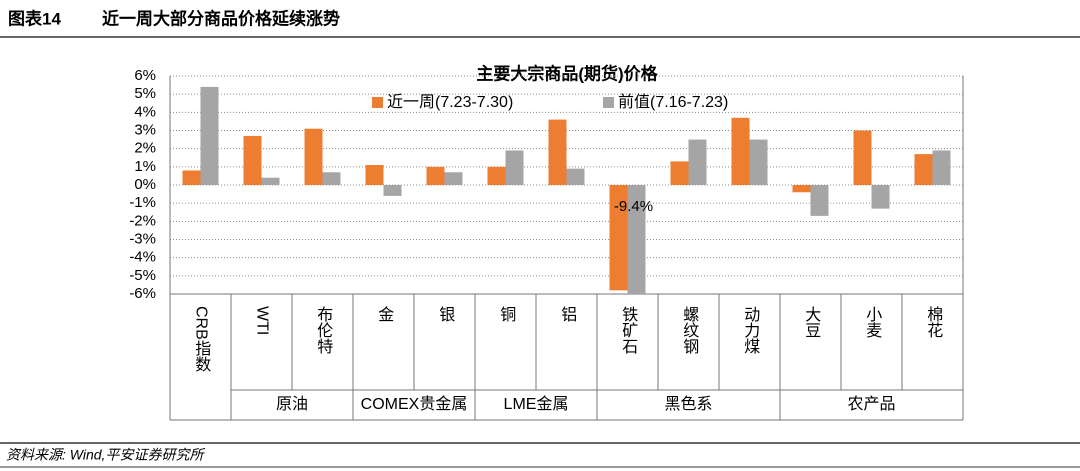 The width and height of the screenshot is (1080, 471). Describe the element at coordinates (261, 320) in the screenshot. I see `x-tick-label: WTI` at that location.